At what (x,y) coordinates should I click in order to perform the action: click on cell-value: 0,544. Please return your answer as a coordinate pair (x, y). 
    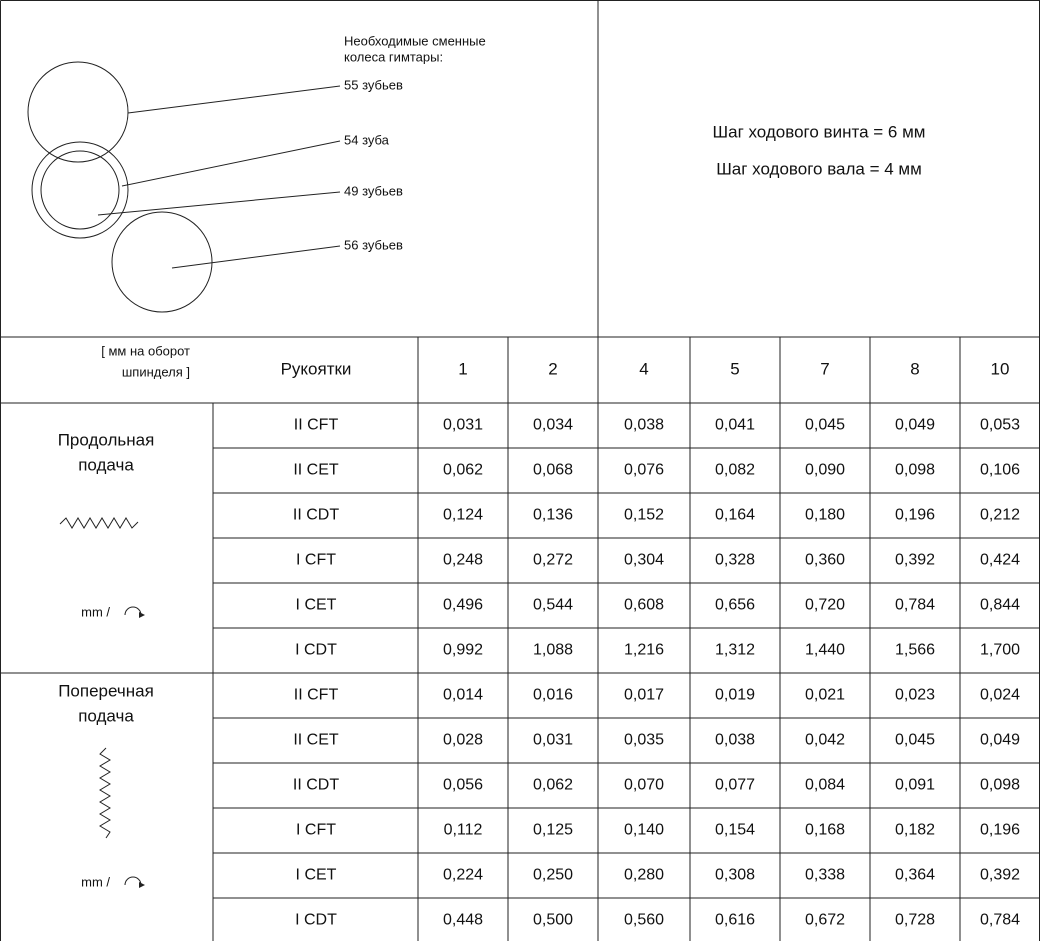
    Looking at the image, I should click on (553, 605).